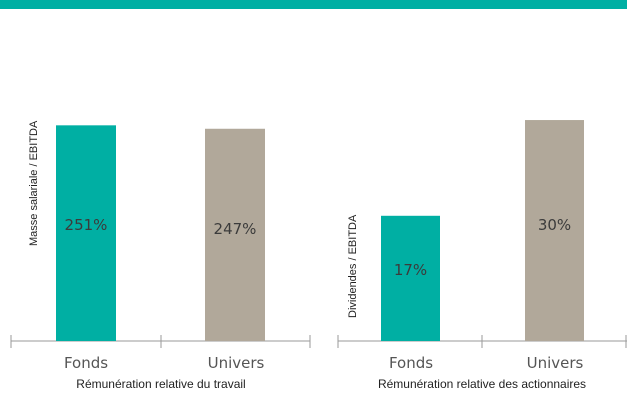 The width and height of the screenshot is (627, 396). I want to click on value-label-univers-shareholders: 30%, so click(554, 225).